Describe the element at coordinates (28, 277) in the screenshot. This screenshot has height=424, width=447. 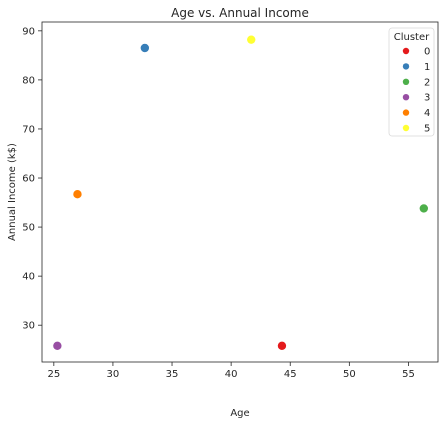
I see `y-tick-label: 40` at that location.